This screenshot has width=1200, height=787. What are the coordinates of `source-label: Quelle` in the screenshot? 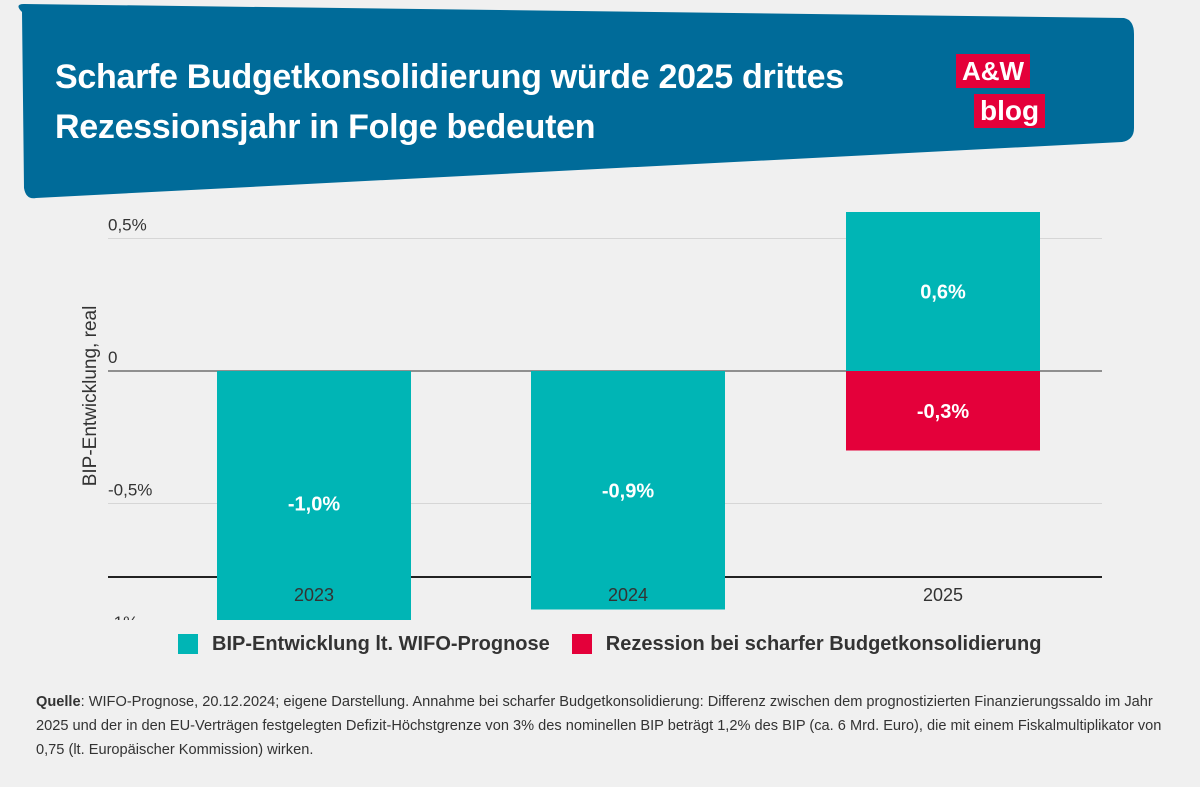 It's located at (58, 702).